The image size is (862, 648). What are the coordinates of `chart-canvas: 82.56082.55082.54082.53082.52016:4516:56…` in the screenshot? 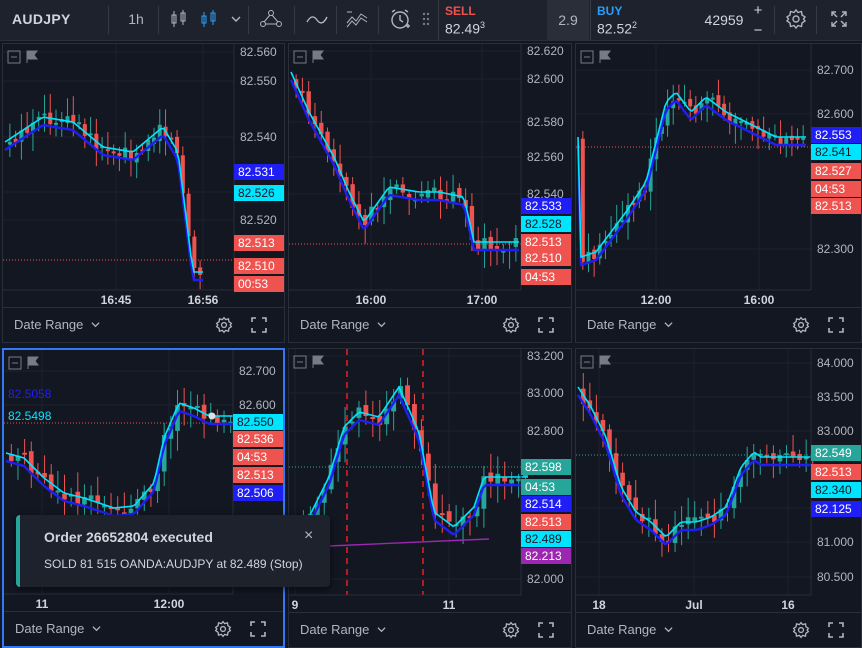 It's located at (143, 176).